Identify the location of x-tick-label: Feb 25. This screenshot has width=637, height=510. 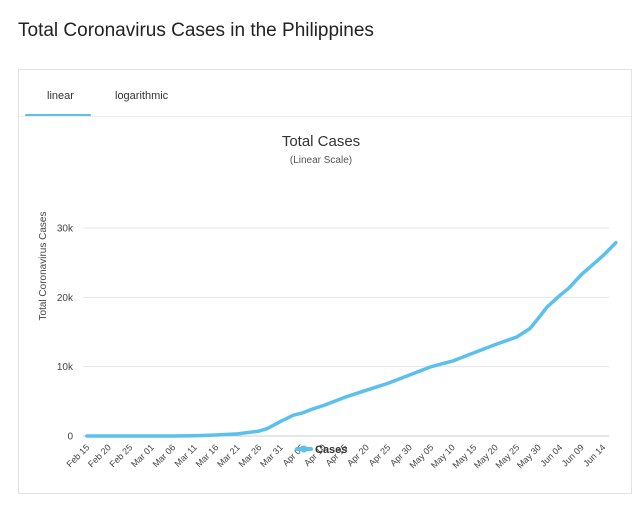
(121, 455).